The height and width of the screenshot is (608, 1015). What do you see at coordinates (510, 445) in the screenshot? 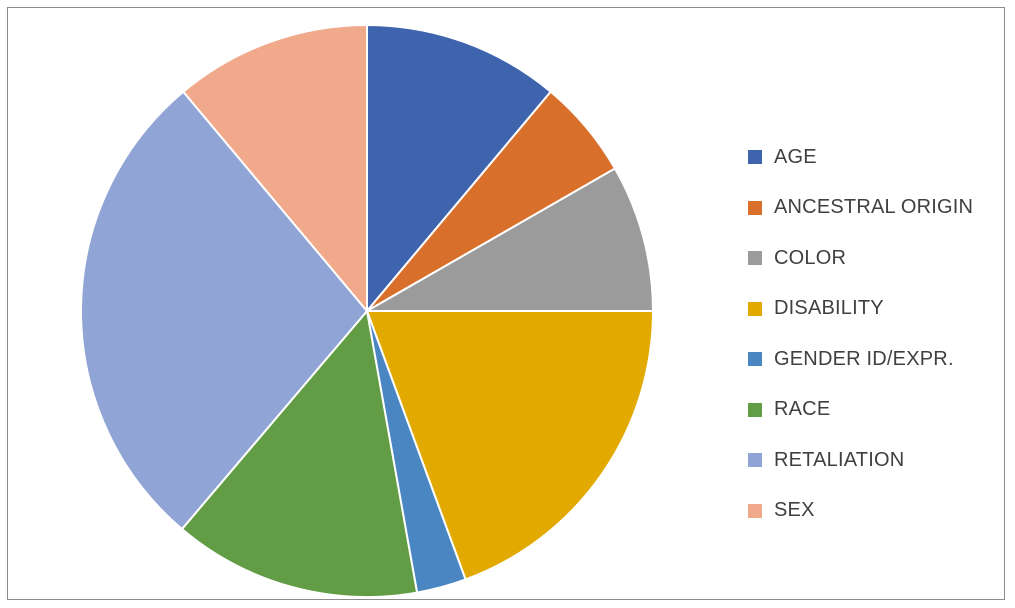
I see `pie-slice-disability` at bounding box center [510, 445].